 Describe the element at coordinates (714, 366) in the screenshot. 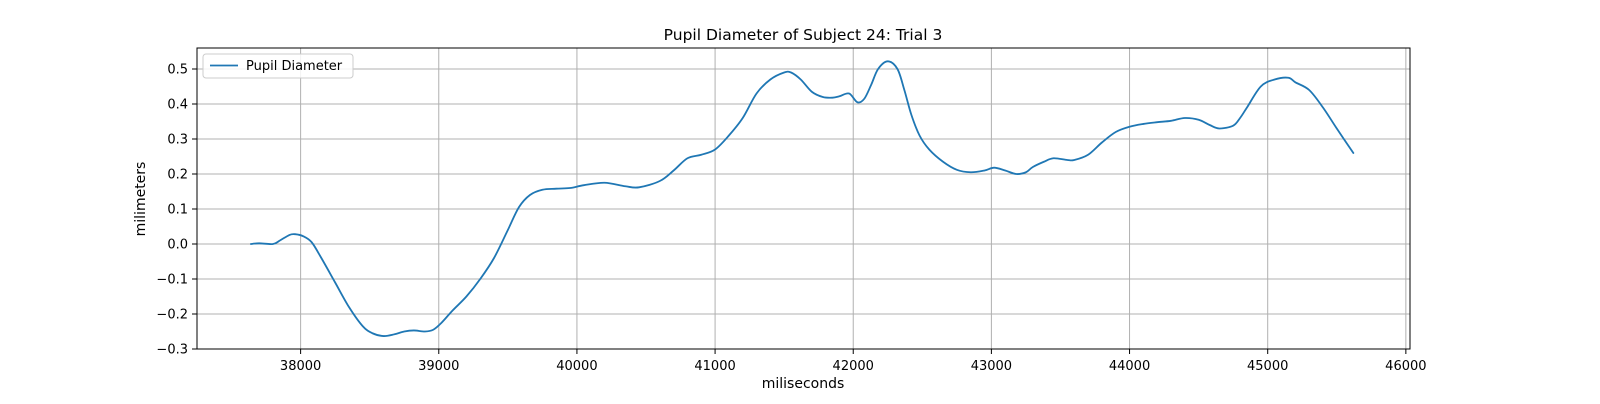

I see `x-tick-label: 41000` at that location.